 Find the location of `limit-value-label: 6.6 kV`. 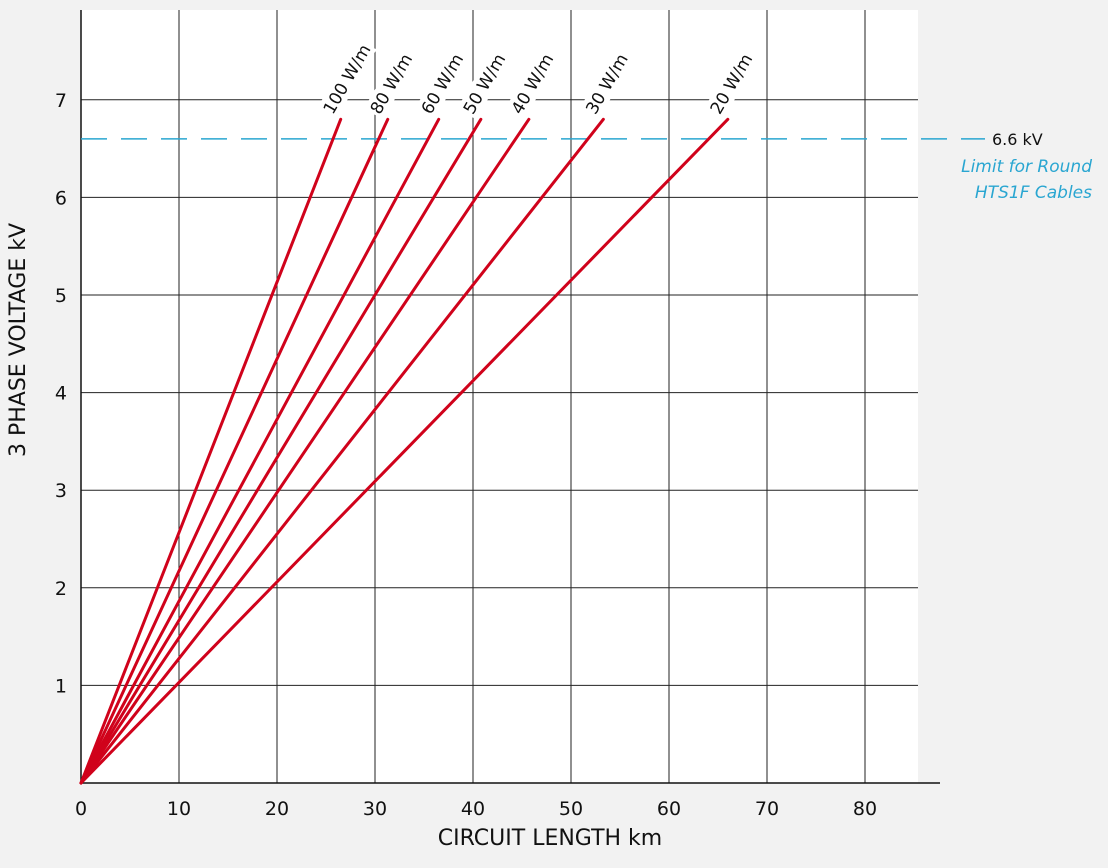

limit-value-label: 6.6 kV is located at coordinates (1017, 139).